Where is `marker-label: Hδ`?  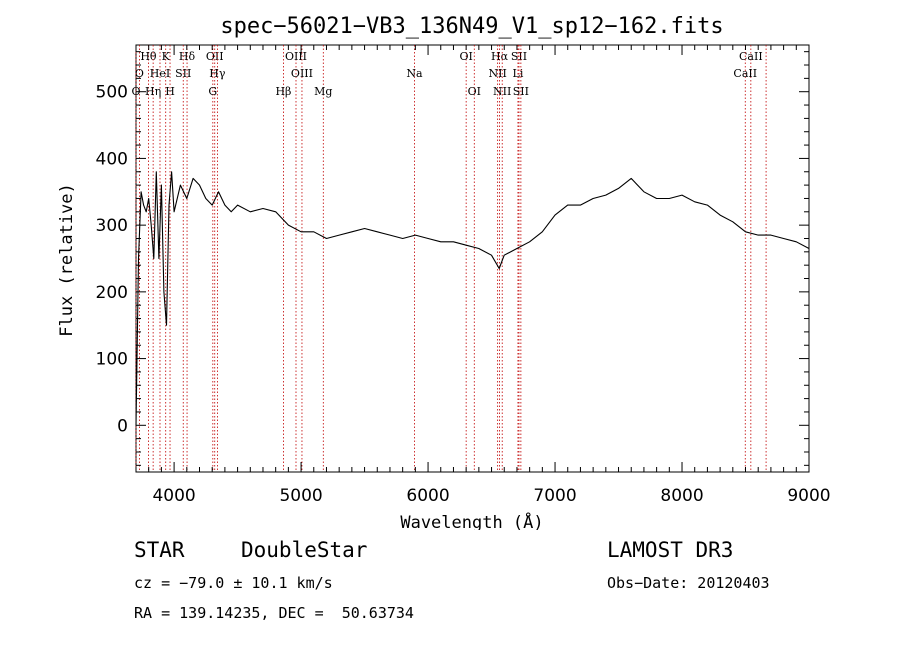 marker-label: Hδ is located at coordinates (187, 56).